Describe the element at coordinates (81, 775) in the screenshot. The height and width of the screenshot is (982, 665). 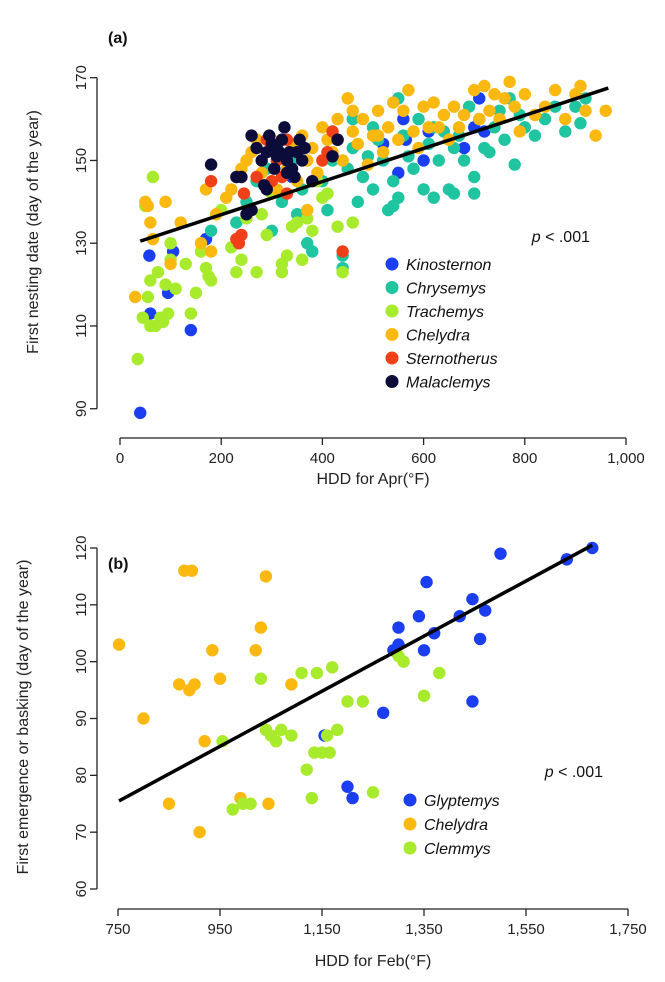
I see `panel-b-y-tick-label: 80` at that location.